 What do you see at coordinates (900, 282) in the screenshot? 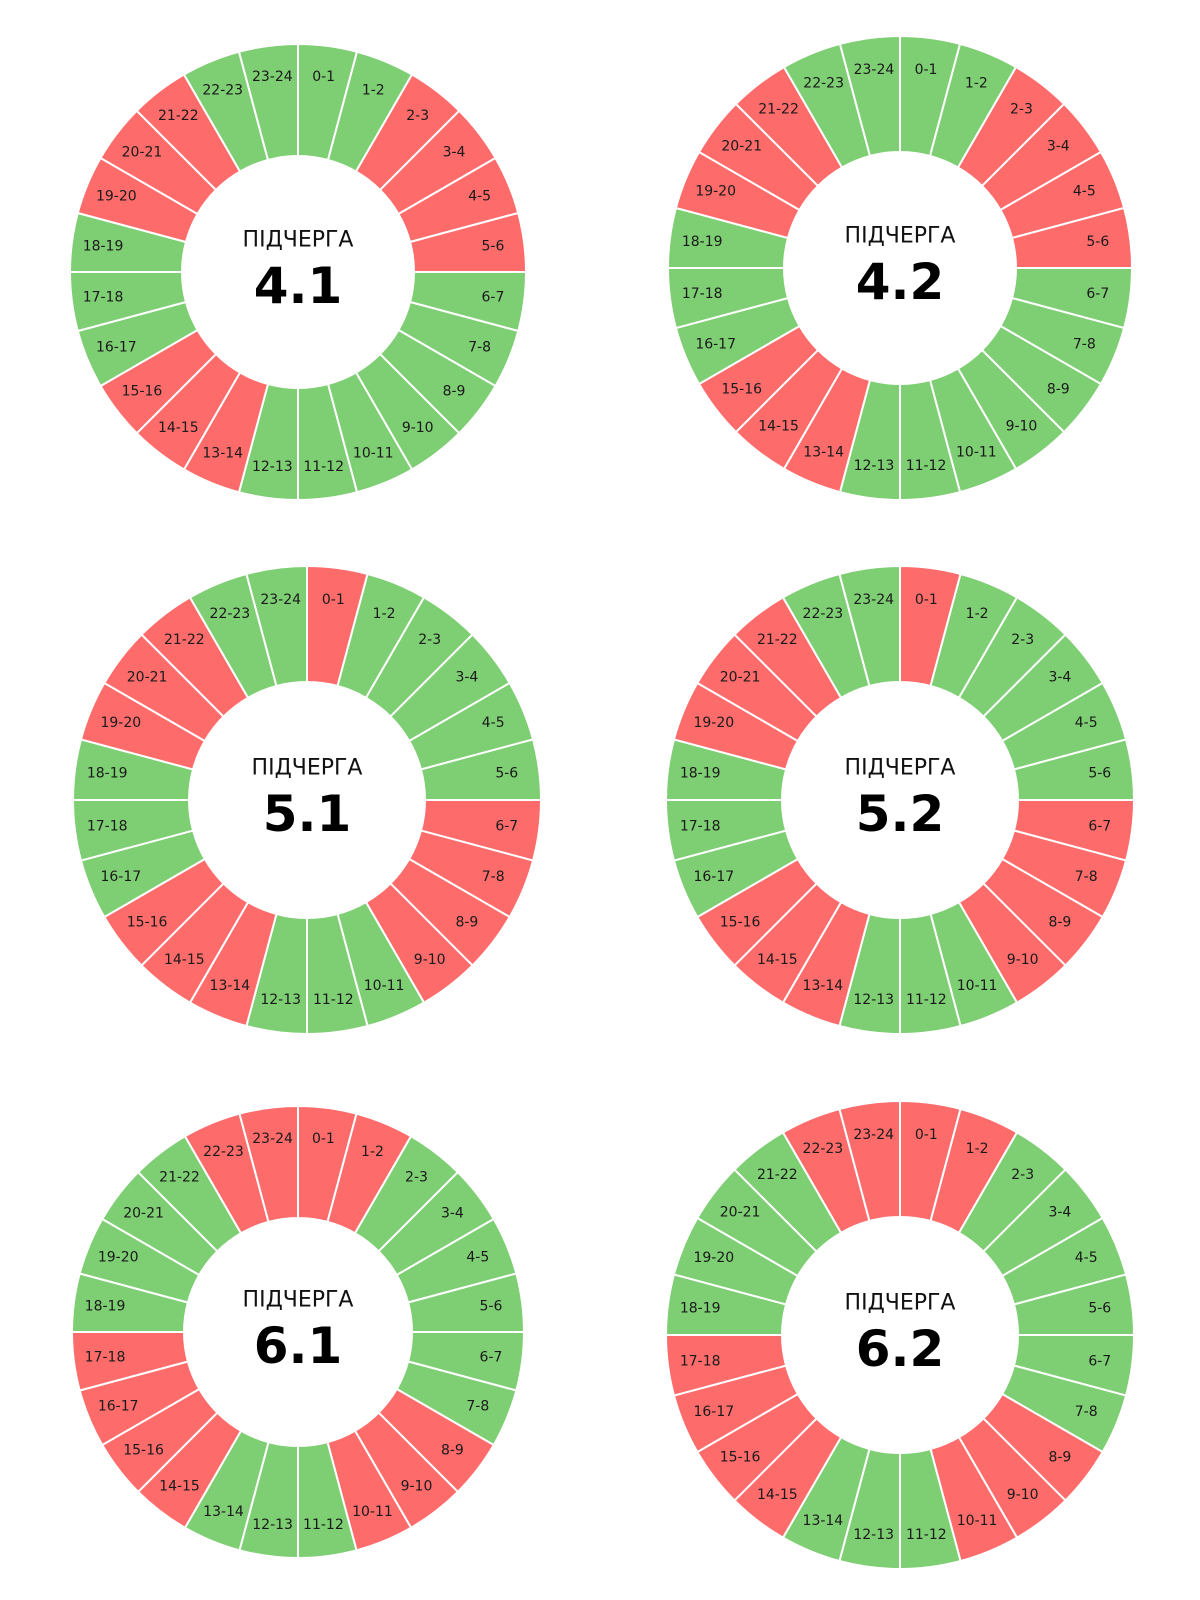
I see `subqueue-number: 4.2` at bounding box center [900, 282].